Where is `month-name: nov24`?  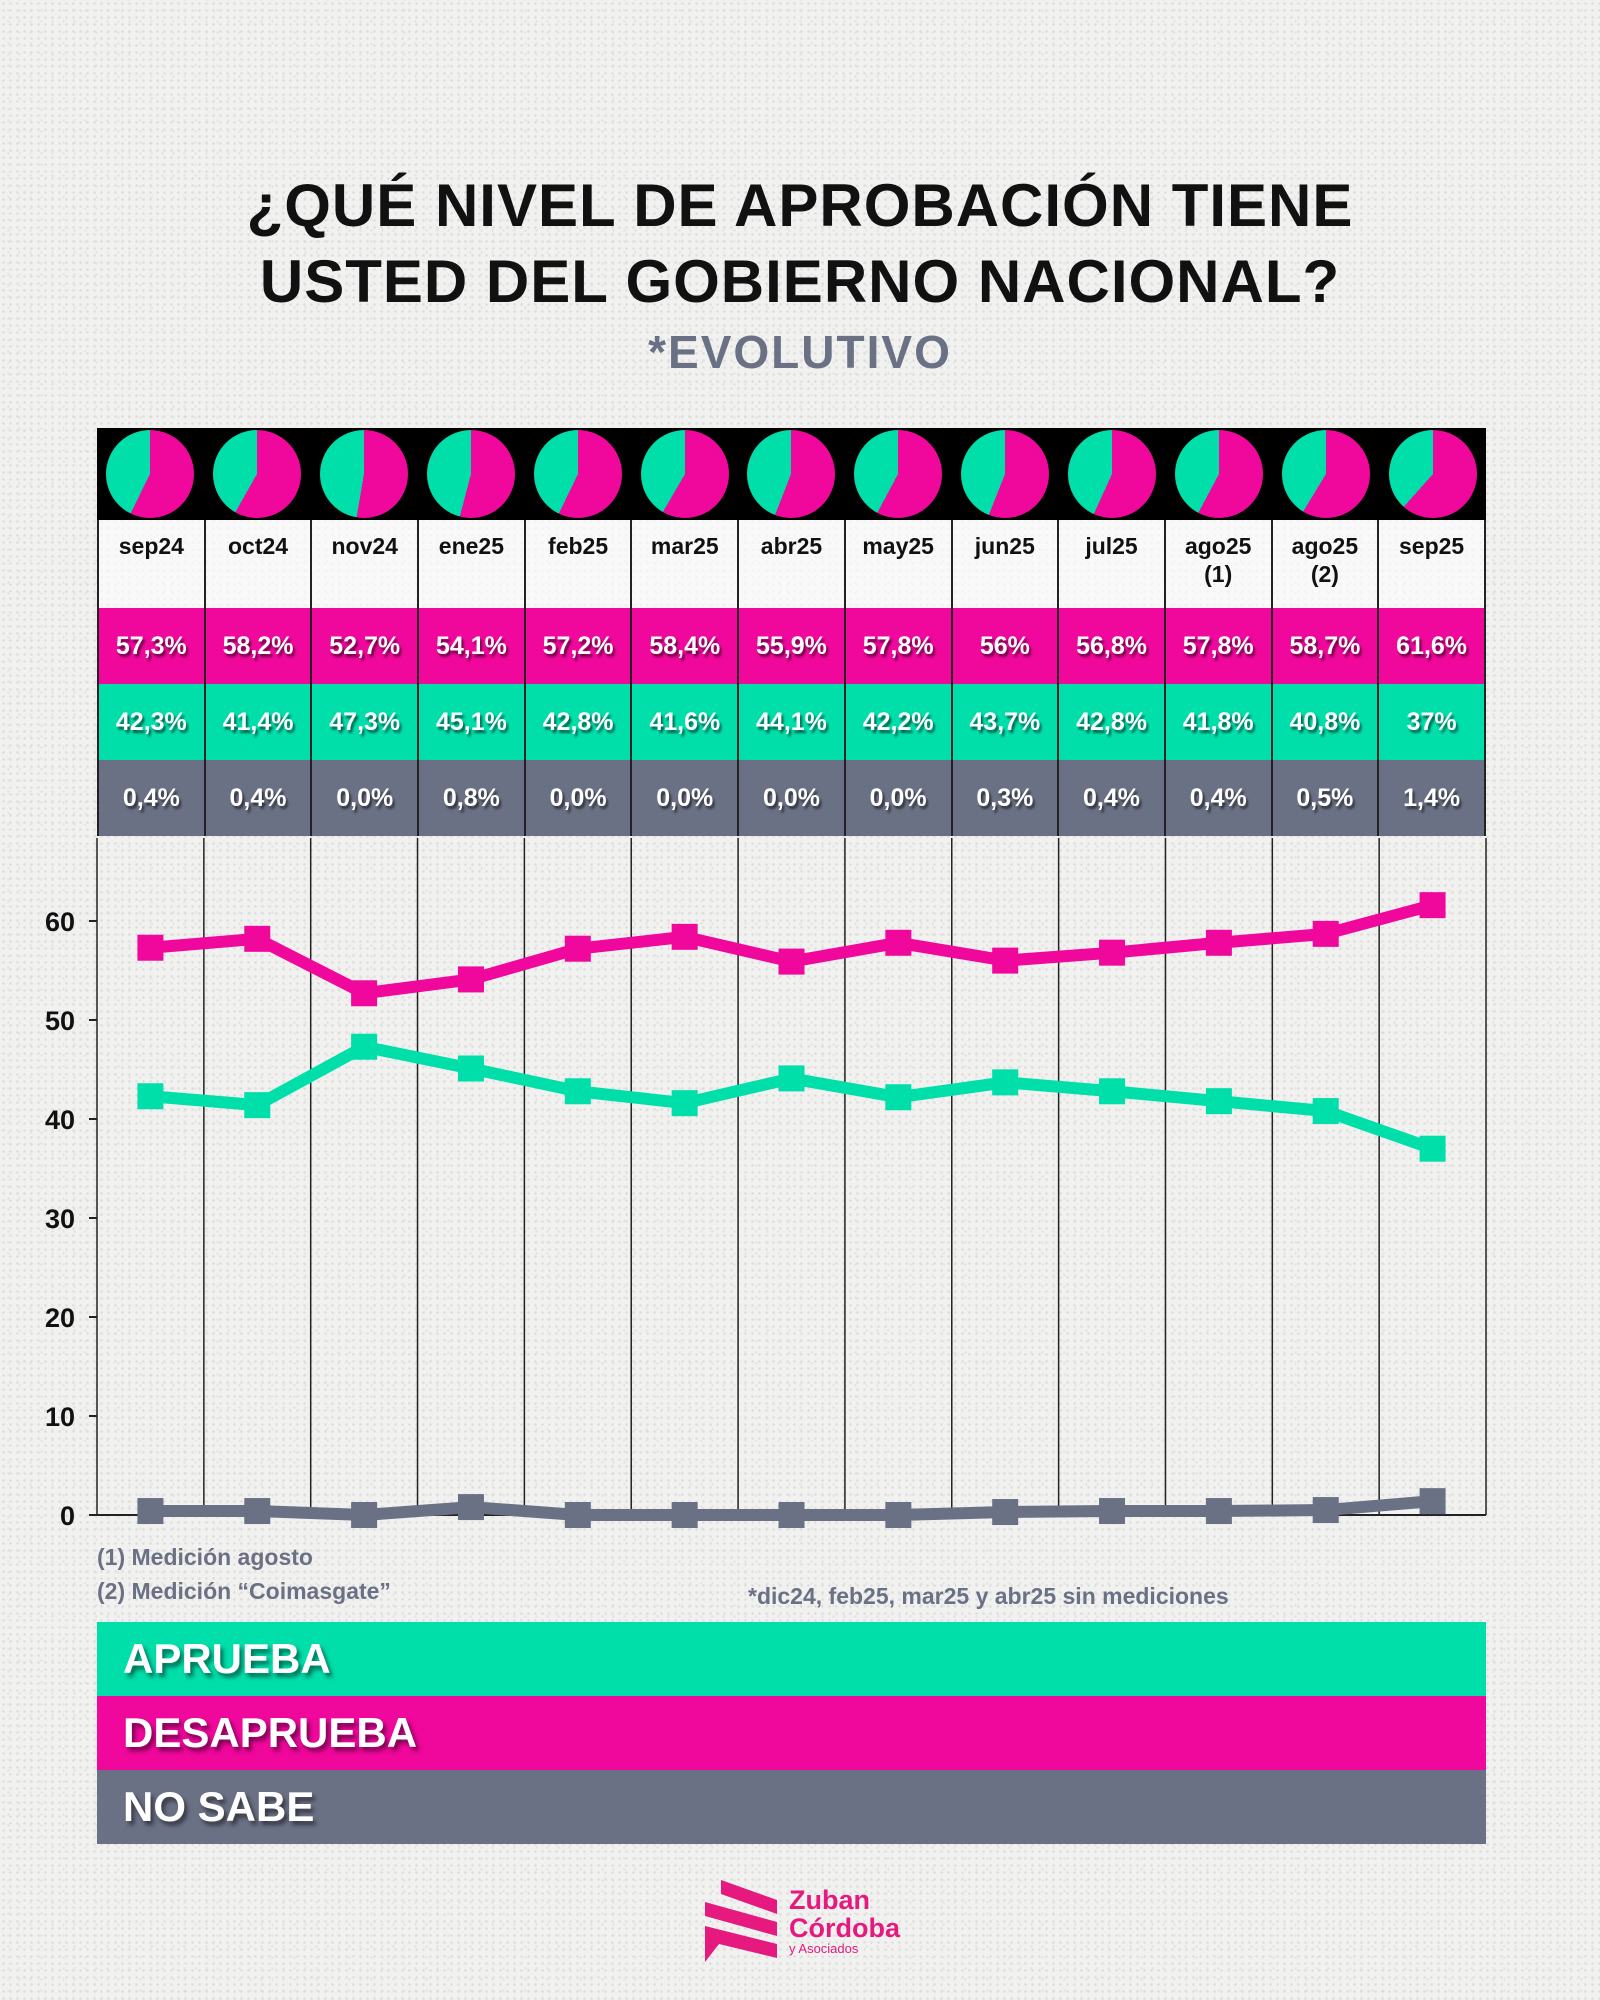
month-name: nov24 is located at coordinates (364, 546).